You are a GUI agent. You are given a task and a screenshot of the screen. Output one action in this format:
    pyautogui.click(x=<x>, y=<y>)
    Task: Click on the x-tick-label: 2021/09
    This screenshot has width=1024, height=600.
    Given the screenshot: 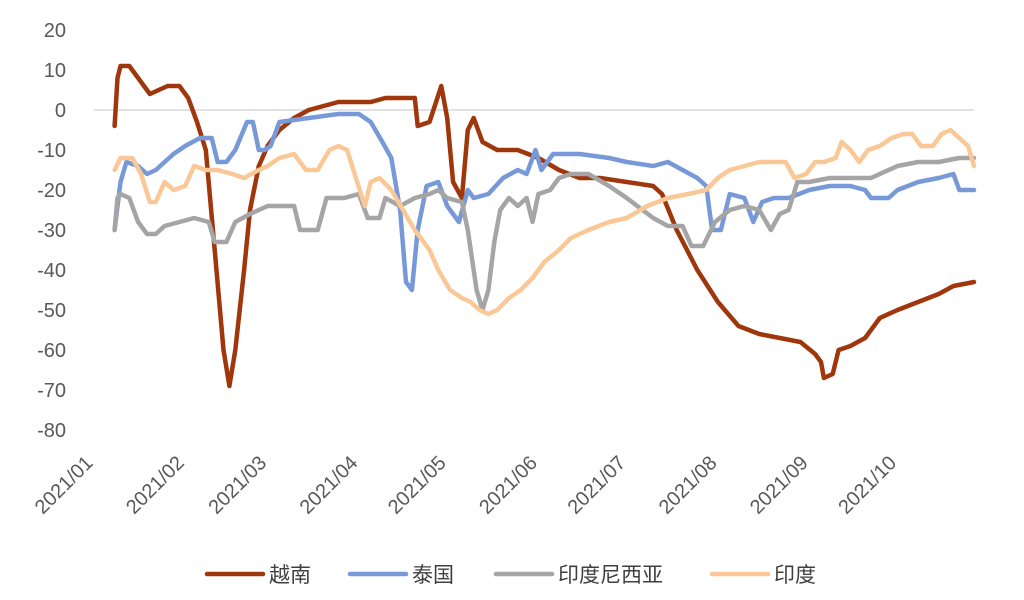 What is the action you would take?
    pyautogui.click(x=779, y=485)
    